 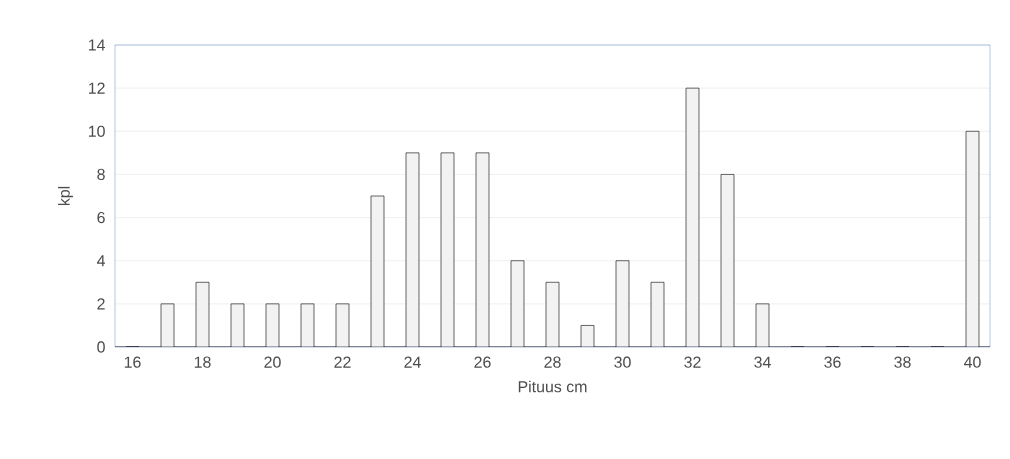 I want to click on x-tick-label: 16, so click(x=132, y=362).